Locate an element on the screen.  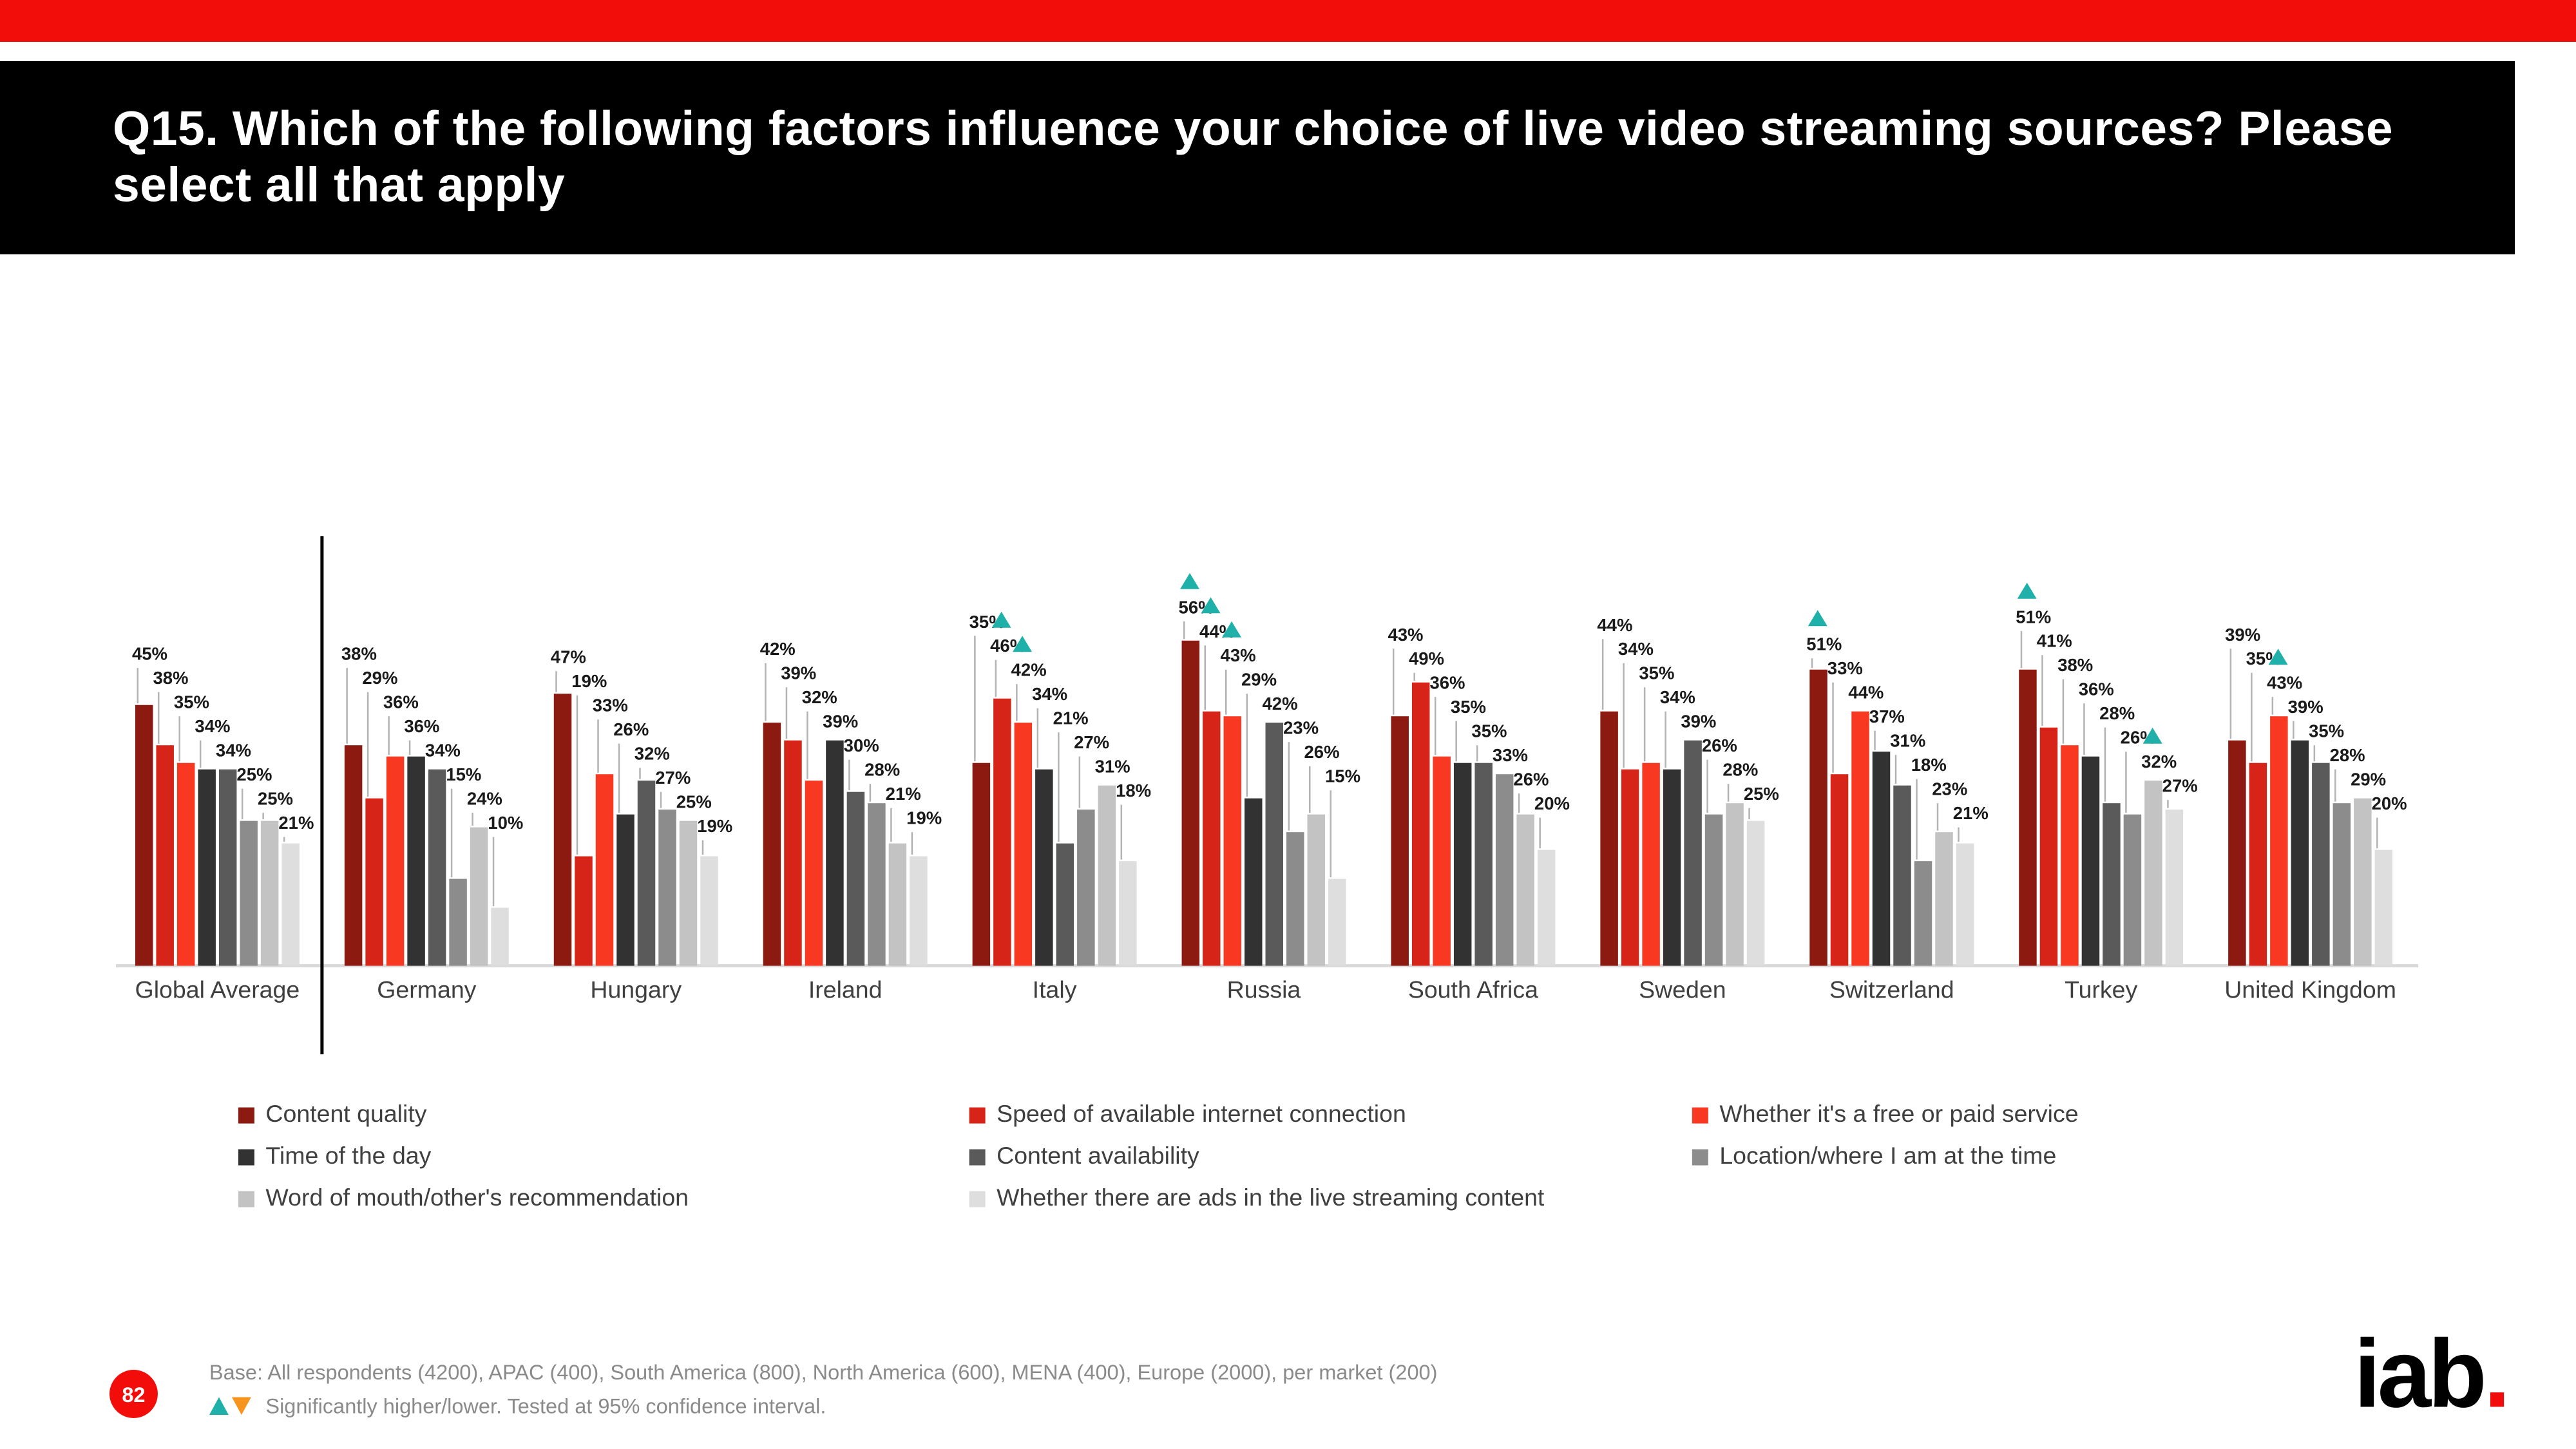
value-label: 18% is located at coordinates (1134, 792).